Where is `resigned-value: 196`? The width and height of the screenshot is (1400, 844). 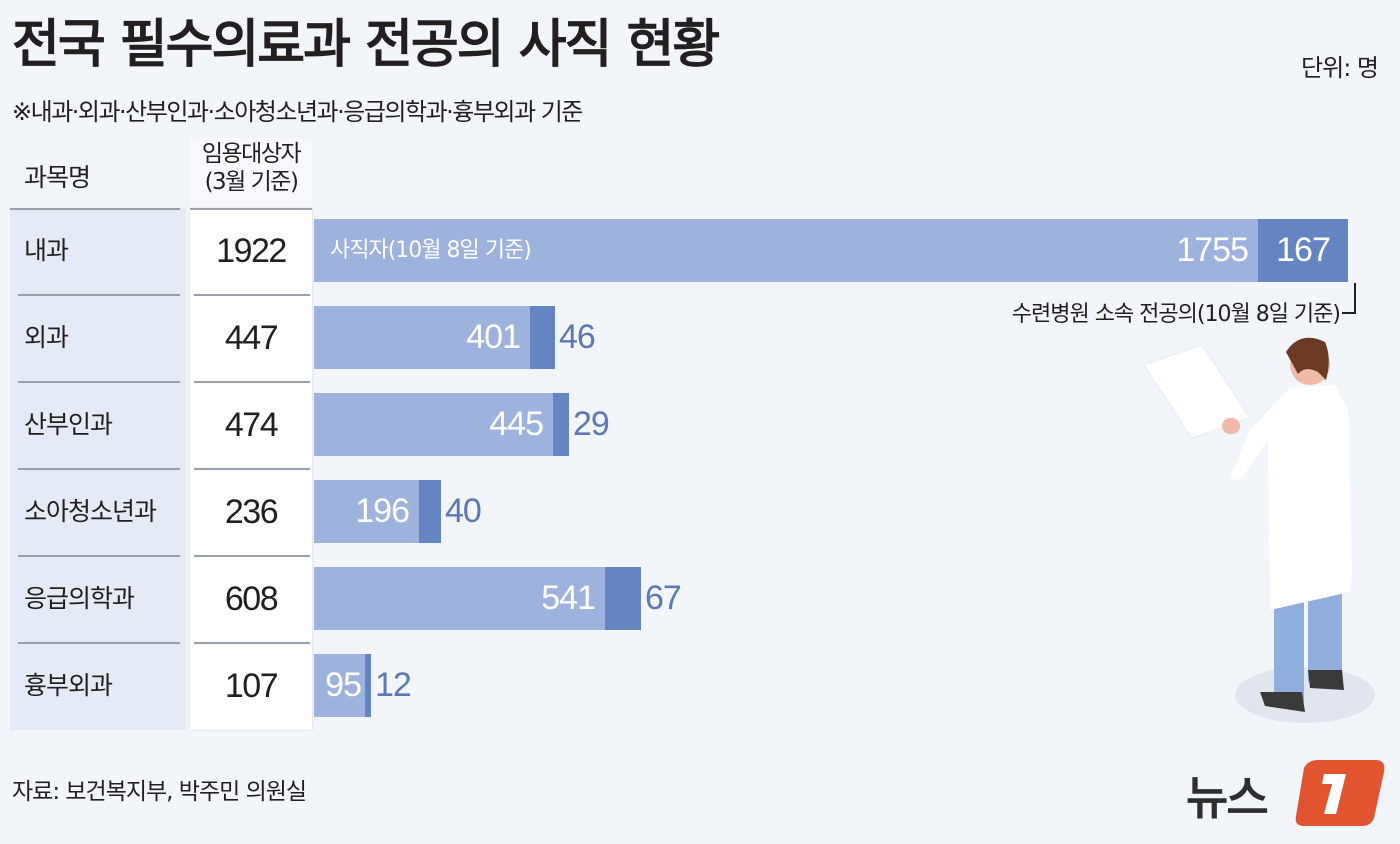
resigned-value: 196 is located at coordinates (382, 511).